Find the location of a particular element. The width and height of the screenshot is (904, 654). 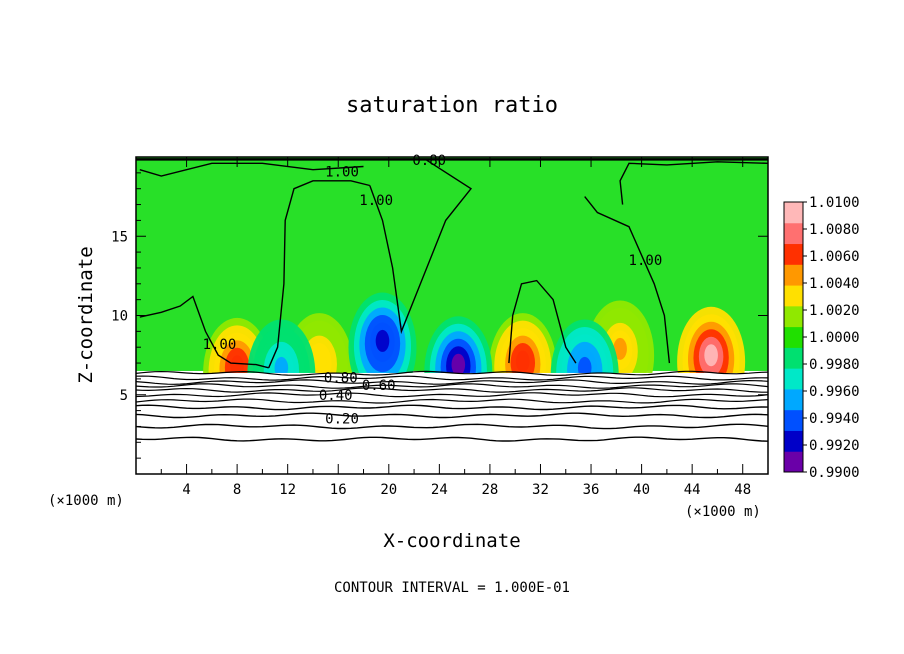

y-tick-label-15: 15 is located at coordinates (119, 237).